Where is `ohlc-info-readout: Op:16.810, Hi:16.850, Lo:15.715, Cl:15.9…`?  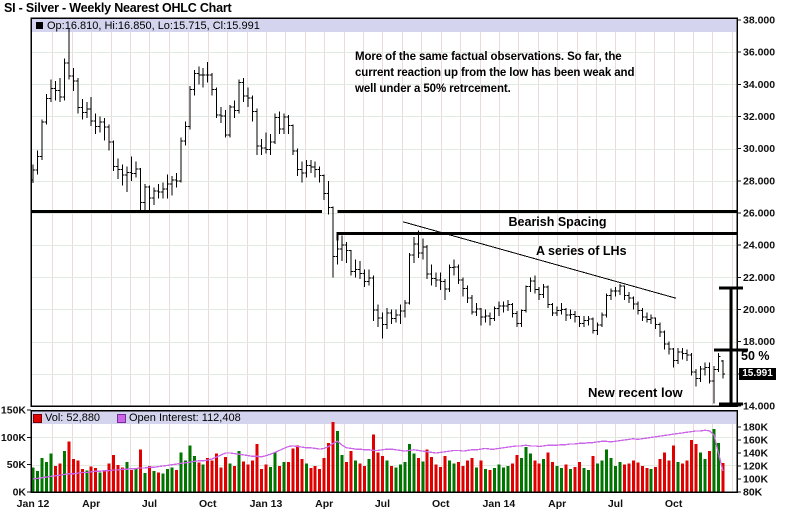
ohlc-info-readout: Op:16.810, Hi:16.850, Lo:15.715, Cl:15.9… is located at coordinates (153, 26).